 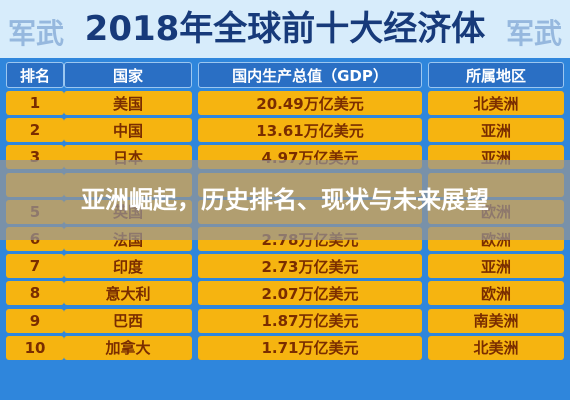 I want to click on header-cell: 所属地区, so click(x=496, y=75).